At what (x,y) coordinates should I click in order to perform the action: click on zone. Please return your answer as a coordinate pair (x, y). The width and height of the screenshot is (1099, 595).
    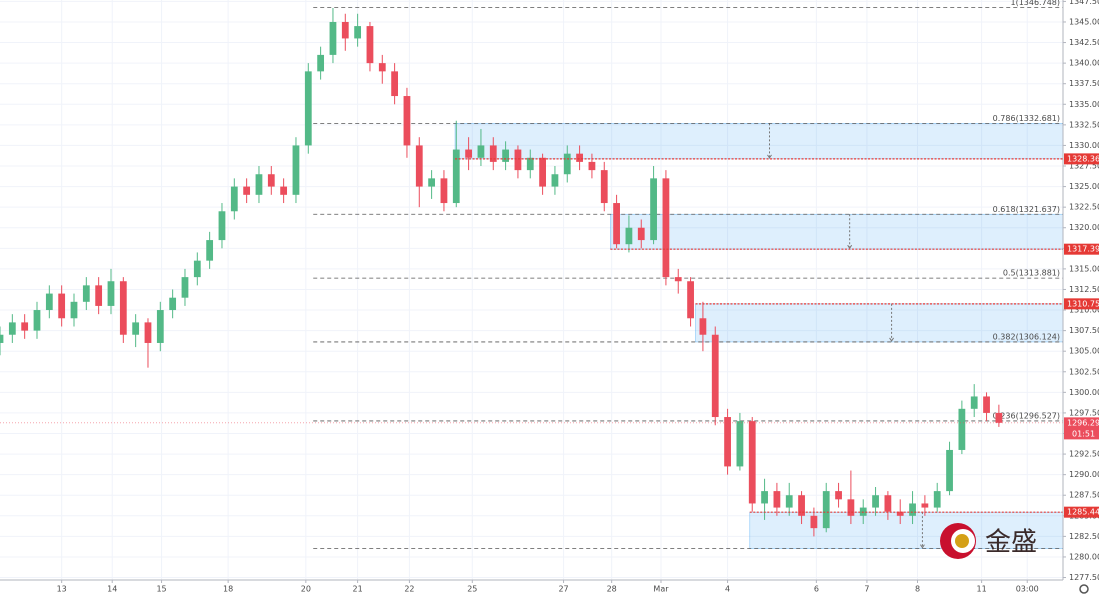
    Looking at the image, I should click on (879, 323).